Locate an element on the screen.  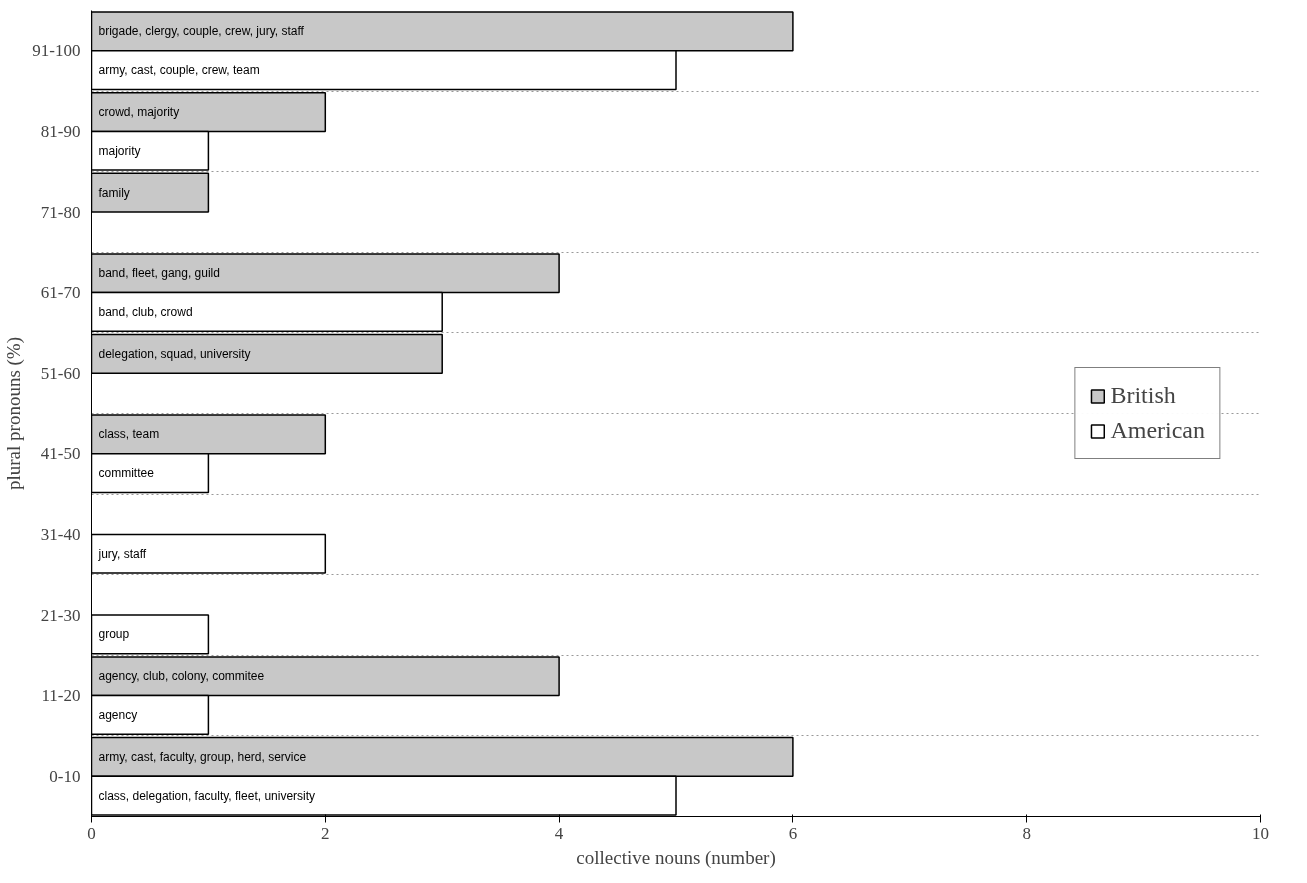
y-tick-label: 51-60 is located at coordinates (60, 373).